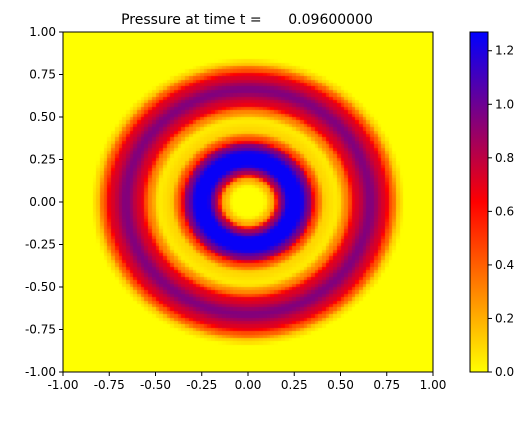  I want to click on colorbar-tick-label: 1.0, so click(504, 104).